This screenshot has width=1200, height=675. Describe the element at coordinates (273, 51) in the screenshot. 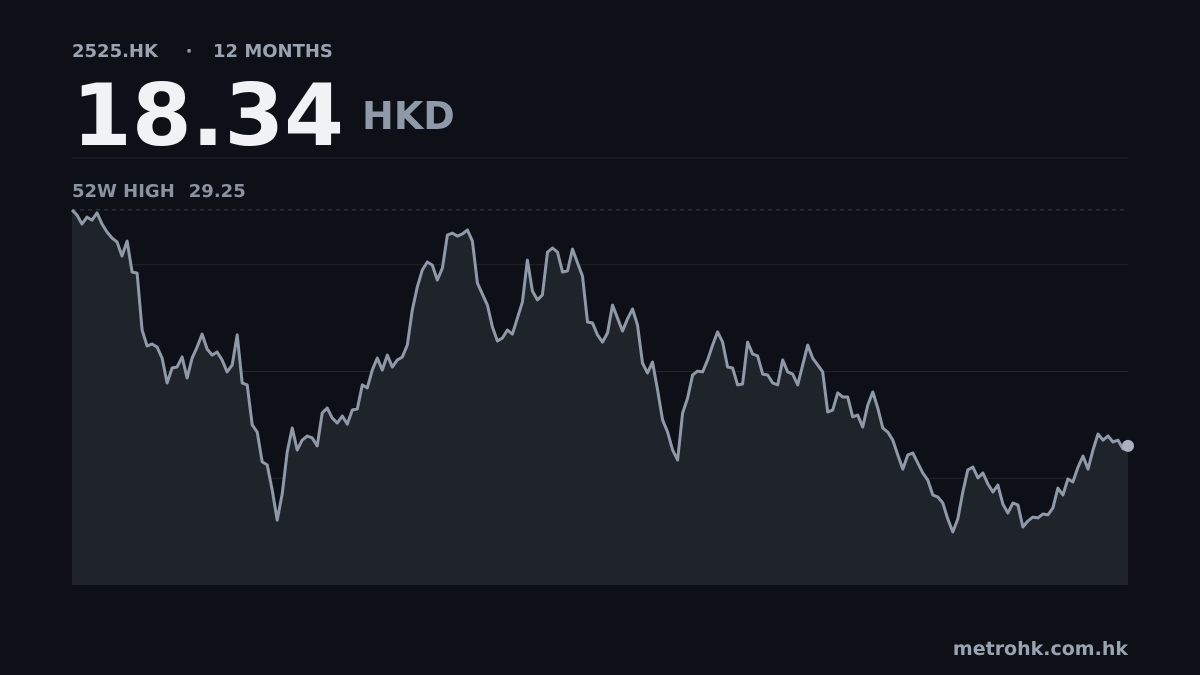

I see `period: 12 MONTHS` at that location.